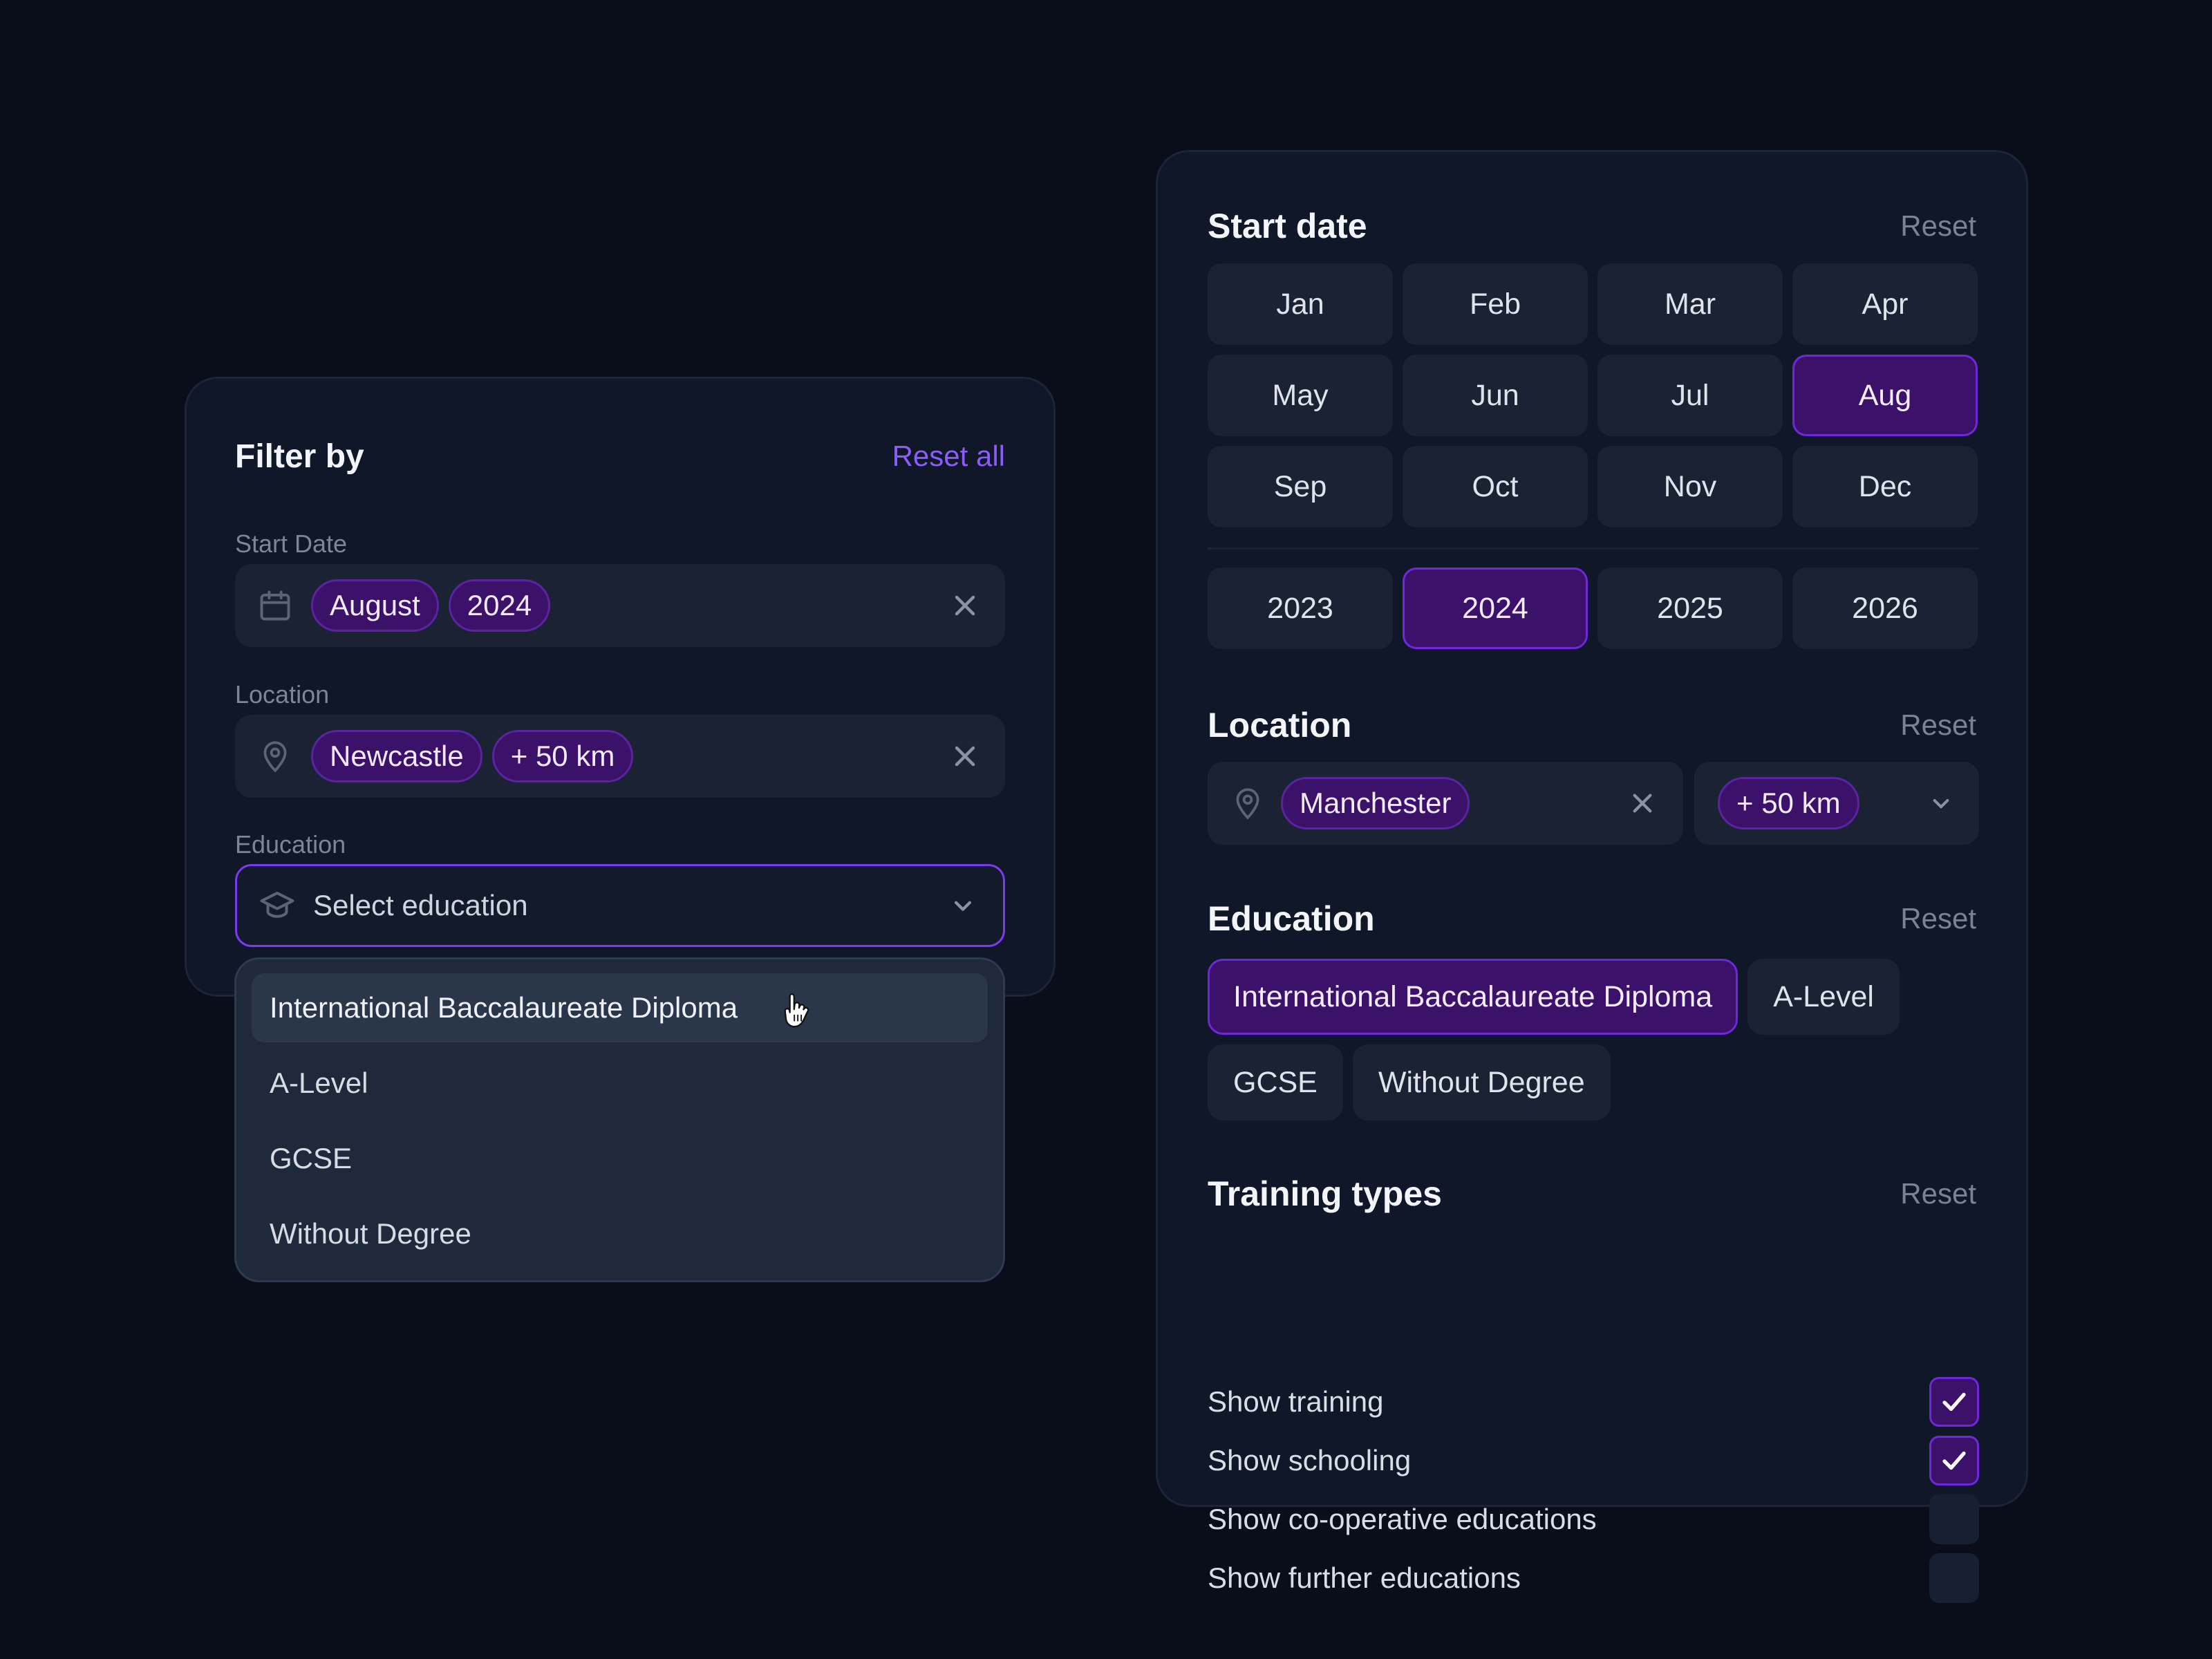 Image resolution: width=2212 pixels, height=1659 pixels. I want to click on year-option-2024: 2024, so click(1495, 608).